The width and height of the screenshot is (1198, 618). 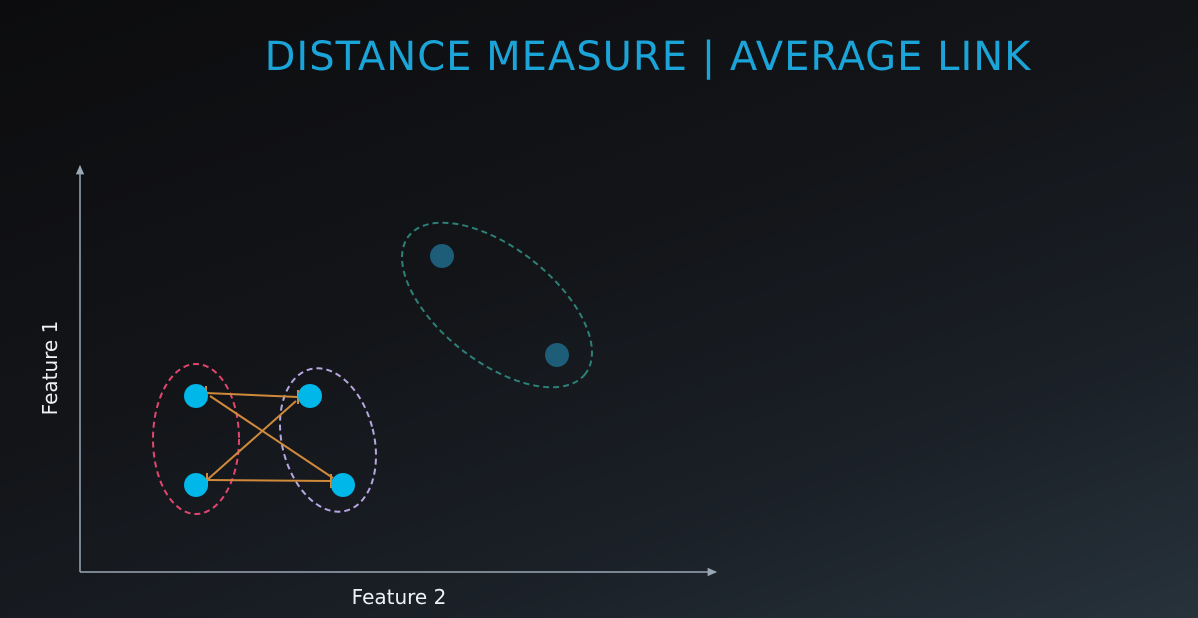 What do you see at coordinates (399, 597) in the screenshot?
I see `x-axis-label: Feature 2` at bounding box center [399, 597].